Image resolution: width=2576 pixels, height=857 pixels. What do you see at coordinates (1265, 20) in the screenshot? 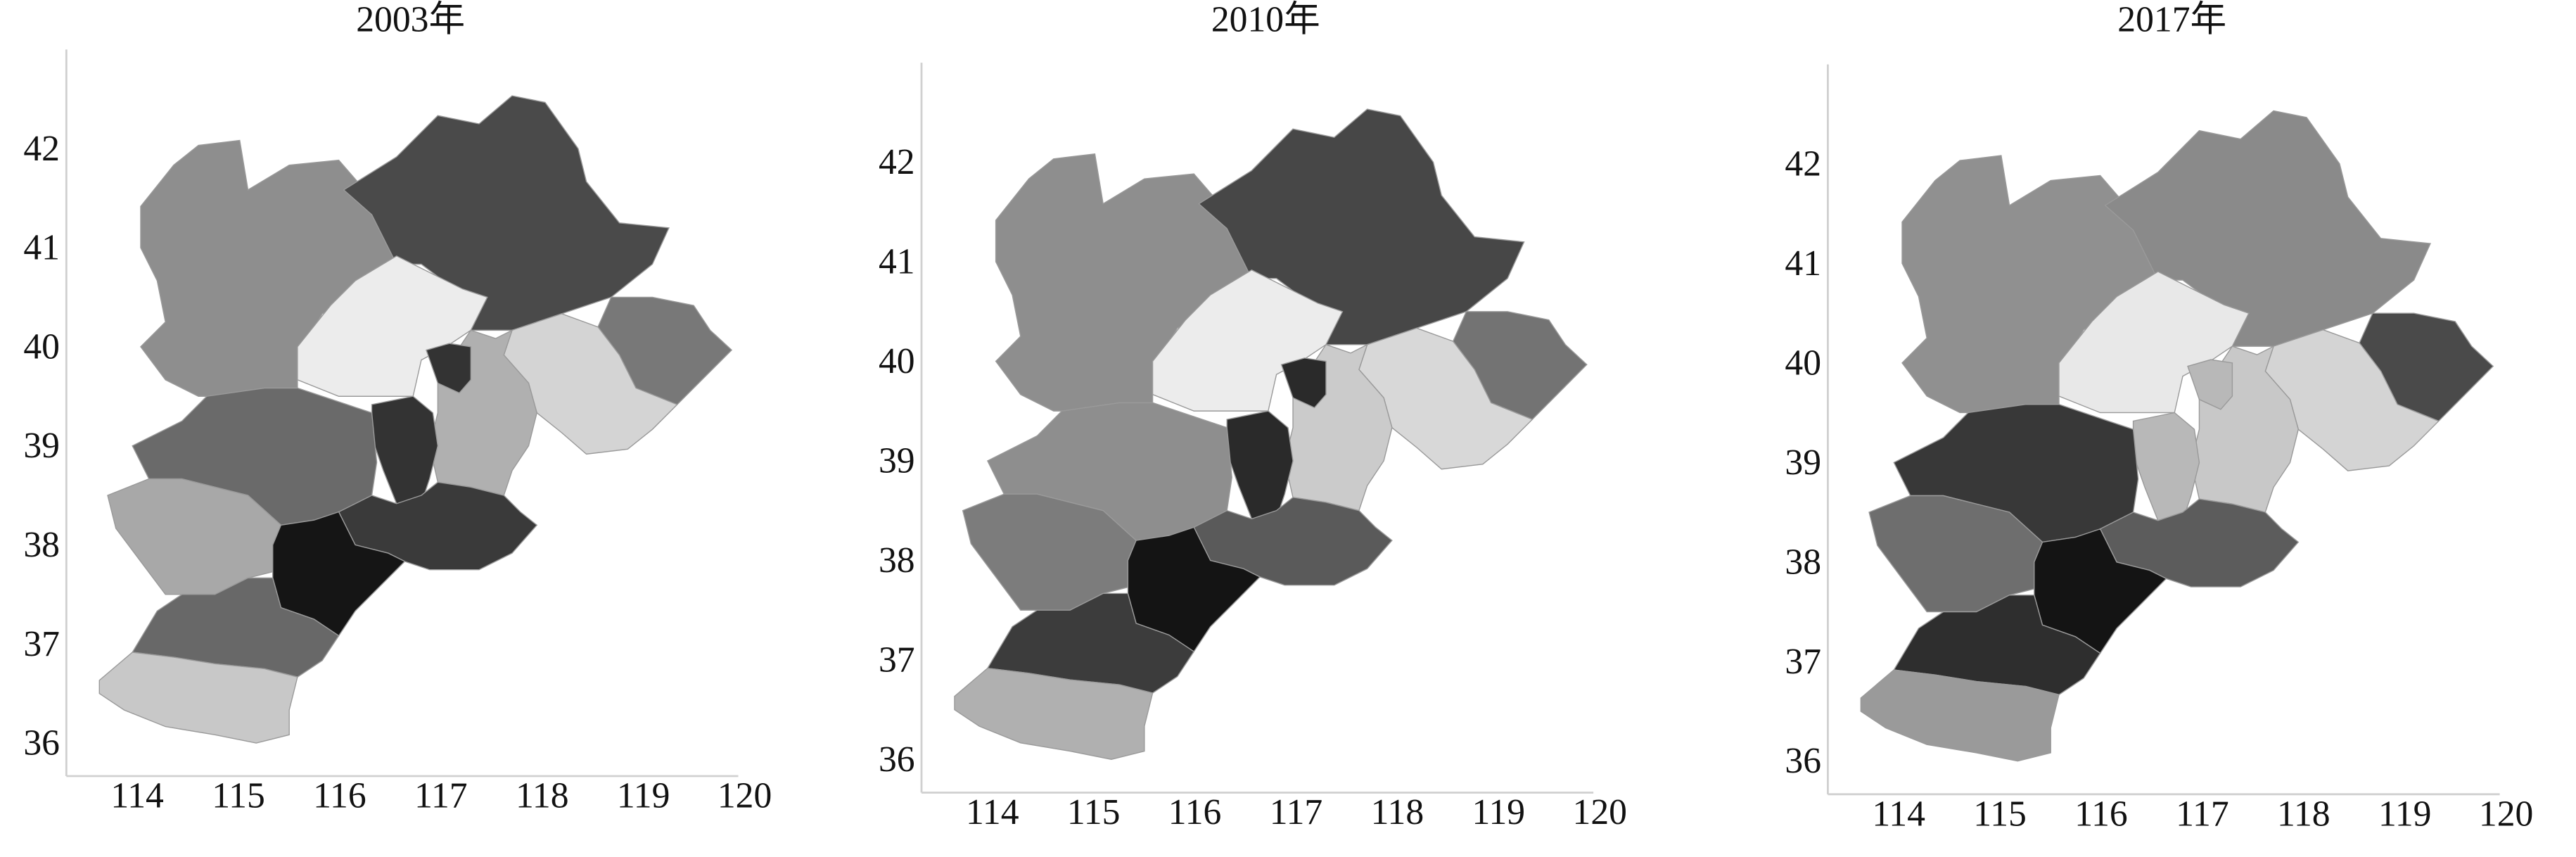
I see `map-title: 2010年` at bounding box center [1265, 20].